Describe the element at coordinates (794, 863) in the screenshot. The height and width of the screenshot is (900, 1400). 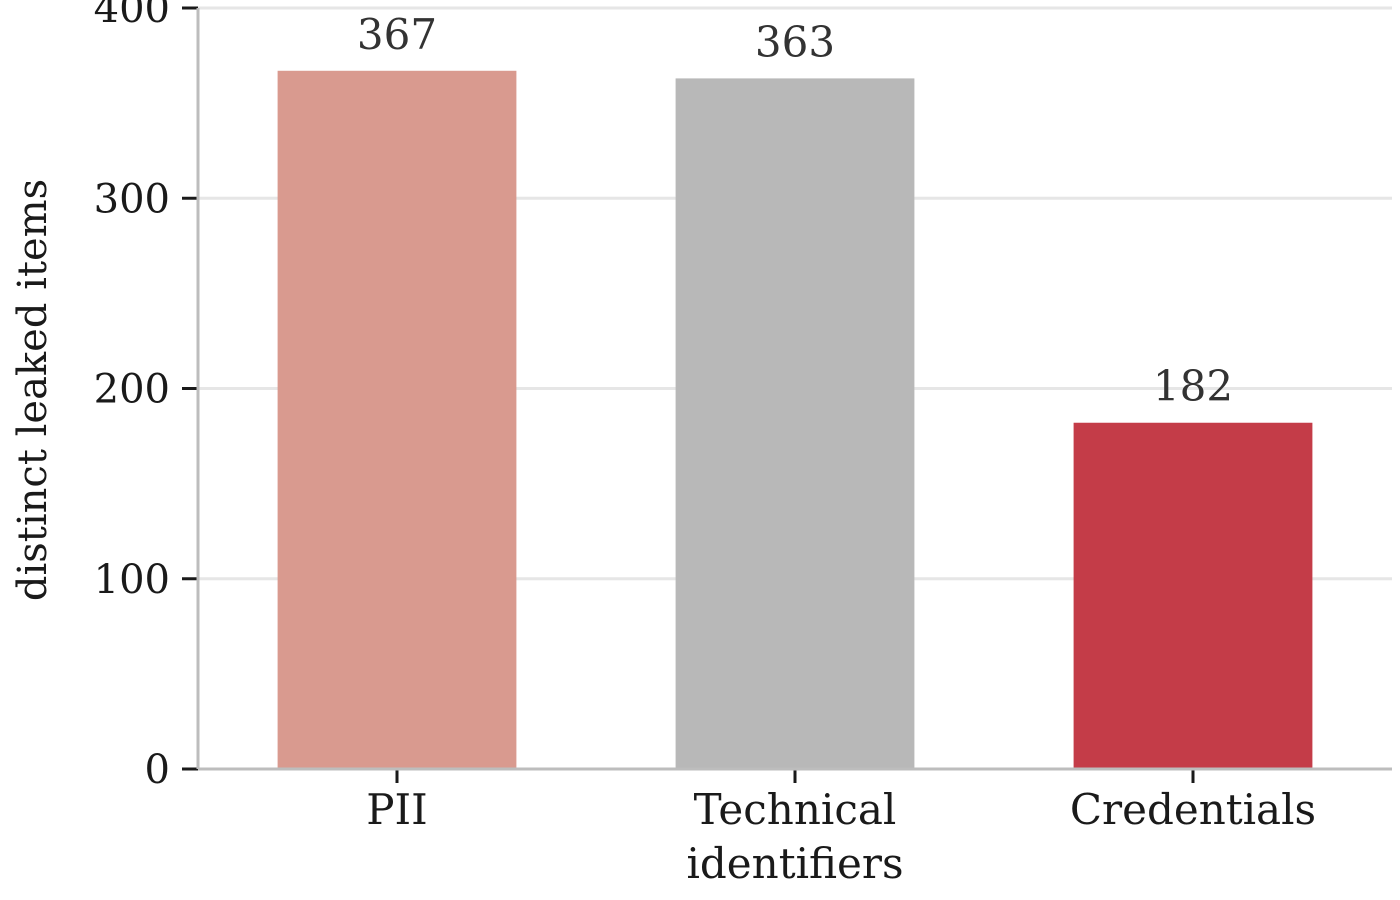
I see `x-tick-label: identifiers` at that location.